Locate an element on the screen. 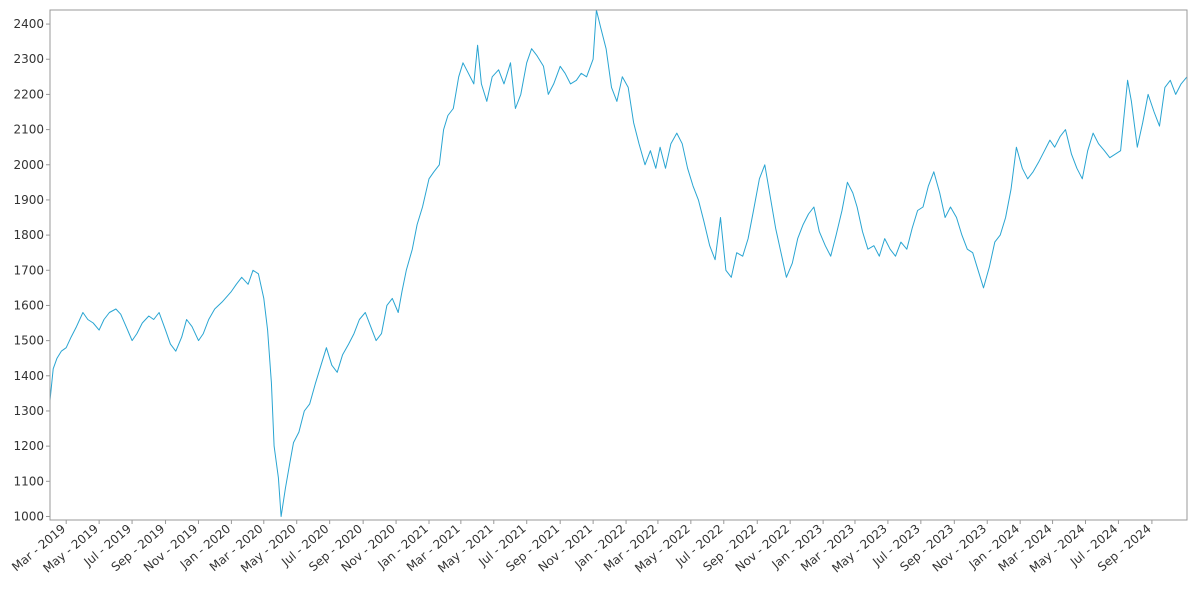 The width and height of the screenshot is (1200, 600). y-tick-label: 2400 is located at coordinates (28, 24).